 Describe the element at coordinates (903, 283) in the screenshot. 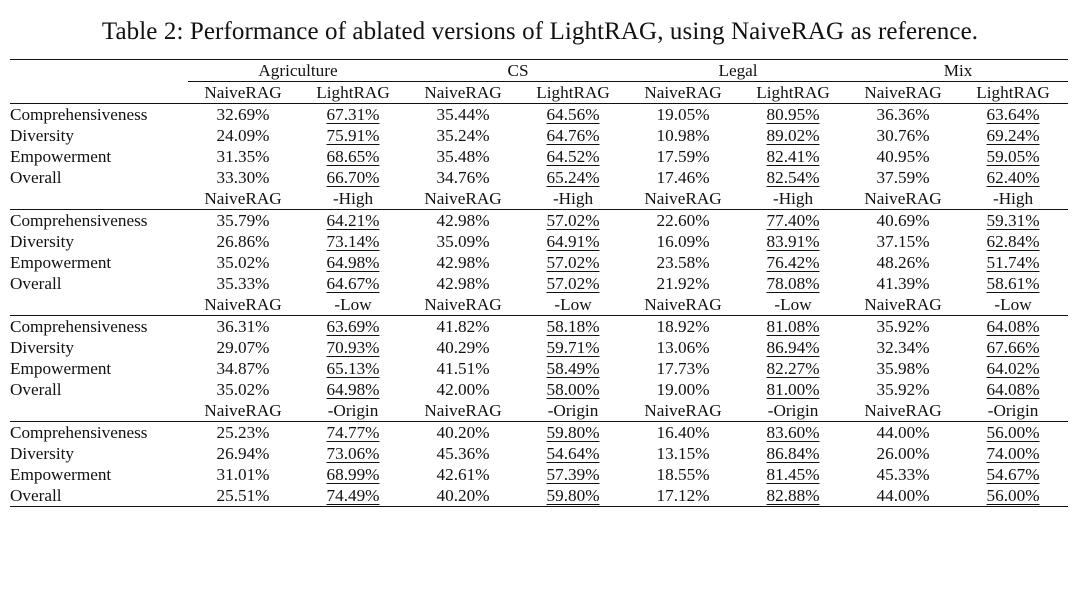

I see `baseline-value-text: 41.39%` at that location.